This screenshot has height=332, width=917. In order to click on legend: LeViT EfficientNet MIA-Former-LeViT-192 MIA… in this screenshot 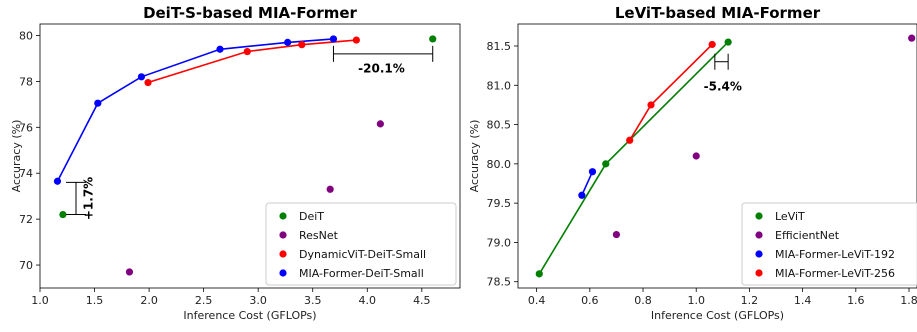, I will do `click(829, 244)`.